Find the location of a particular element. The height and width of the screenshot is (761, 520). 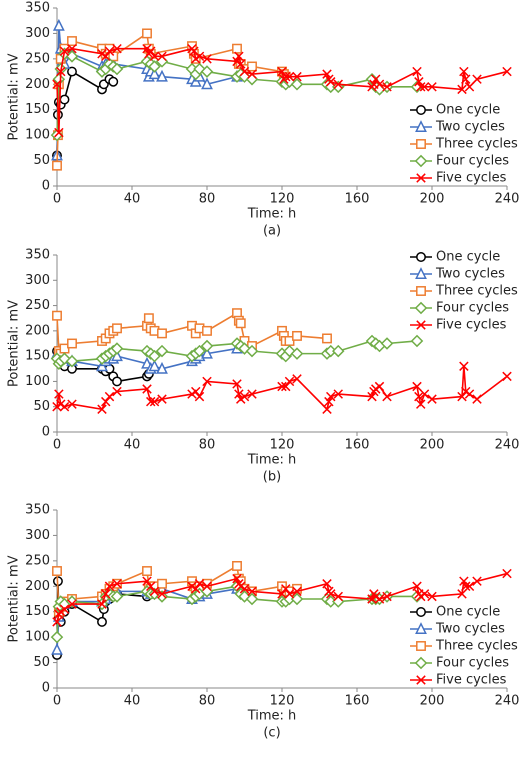

caption: (a) is located at coordinates (272, 231).